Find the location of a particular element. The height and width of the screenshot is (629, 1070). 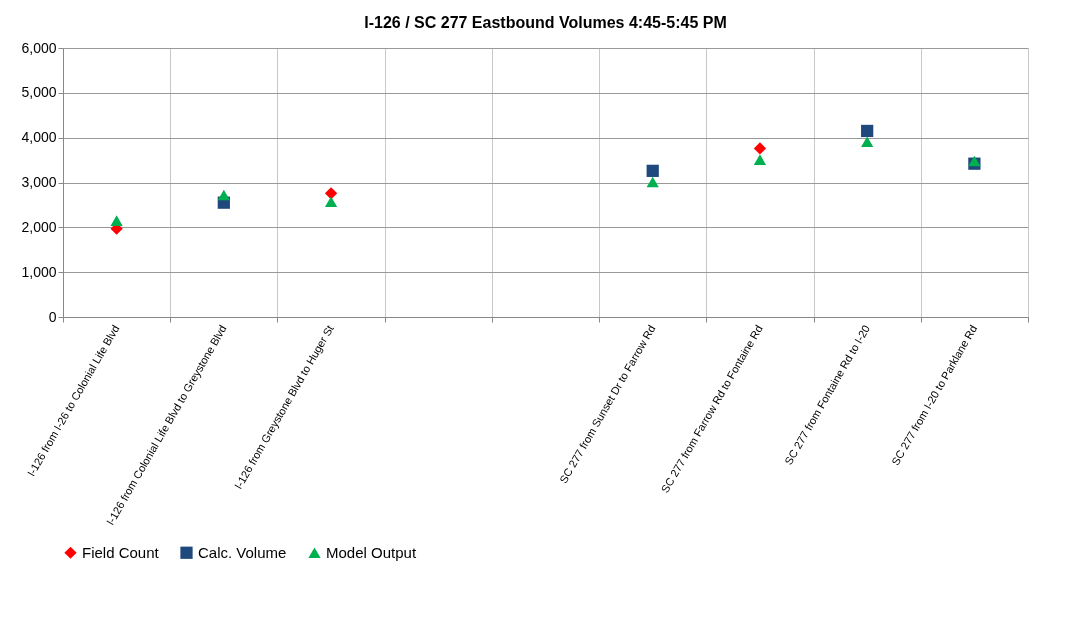

chart-title: I-126 / SC 277 Eastbound Volumes 4:45-5:45 PM is located at coordinates (545, 22).